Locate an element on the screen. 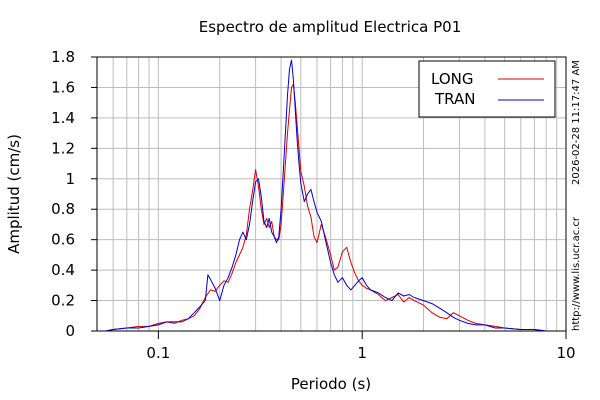  x-tick-label: 10 is located at coordinates (565, 353).